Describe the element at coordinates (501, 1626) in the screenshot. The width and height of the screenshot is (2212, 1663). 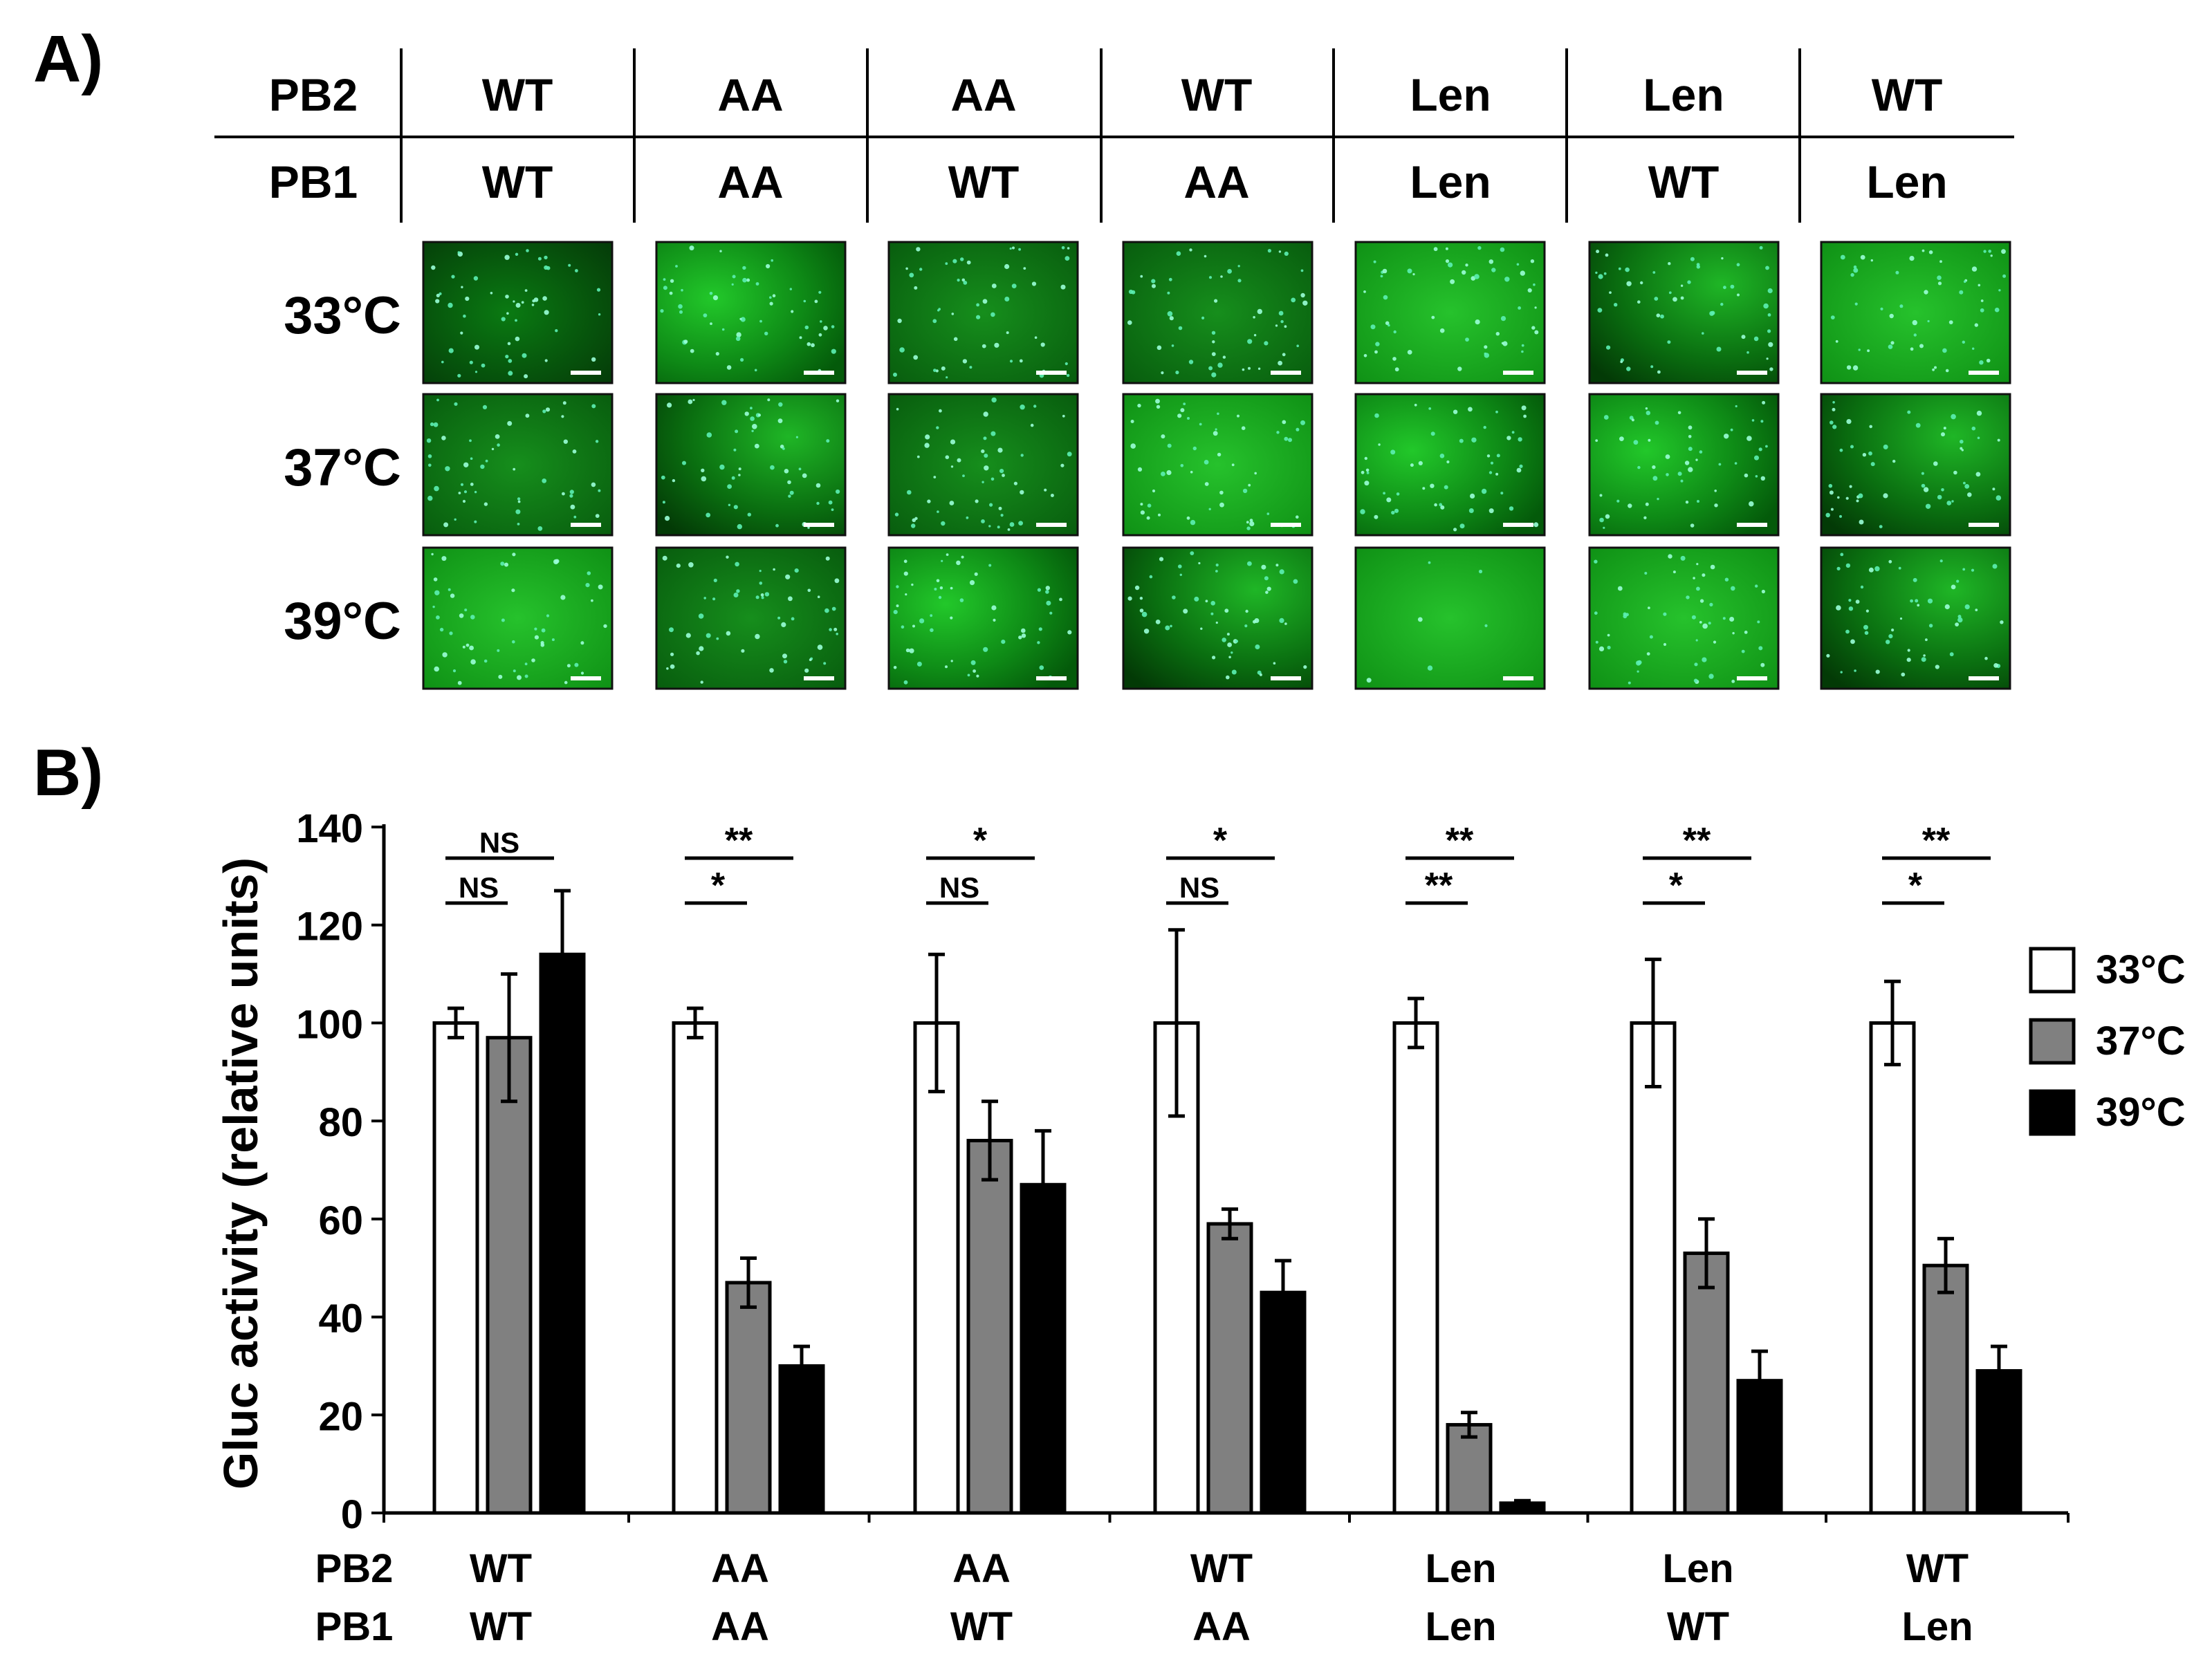
I see `x-tick-label-pb1: WT` at that location.